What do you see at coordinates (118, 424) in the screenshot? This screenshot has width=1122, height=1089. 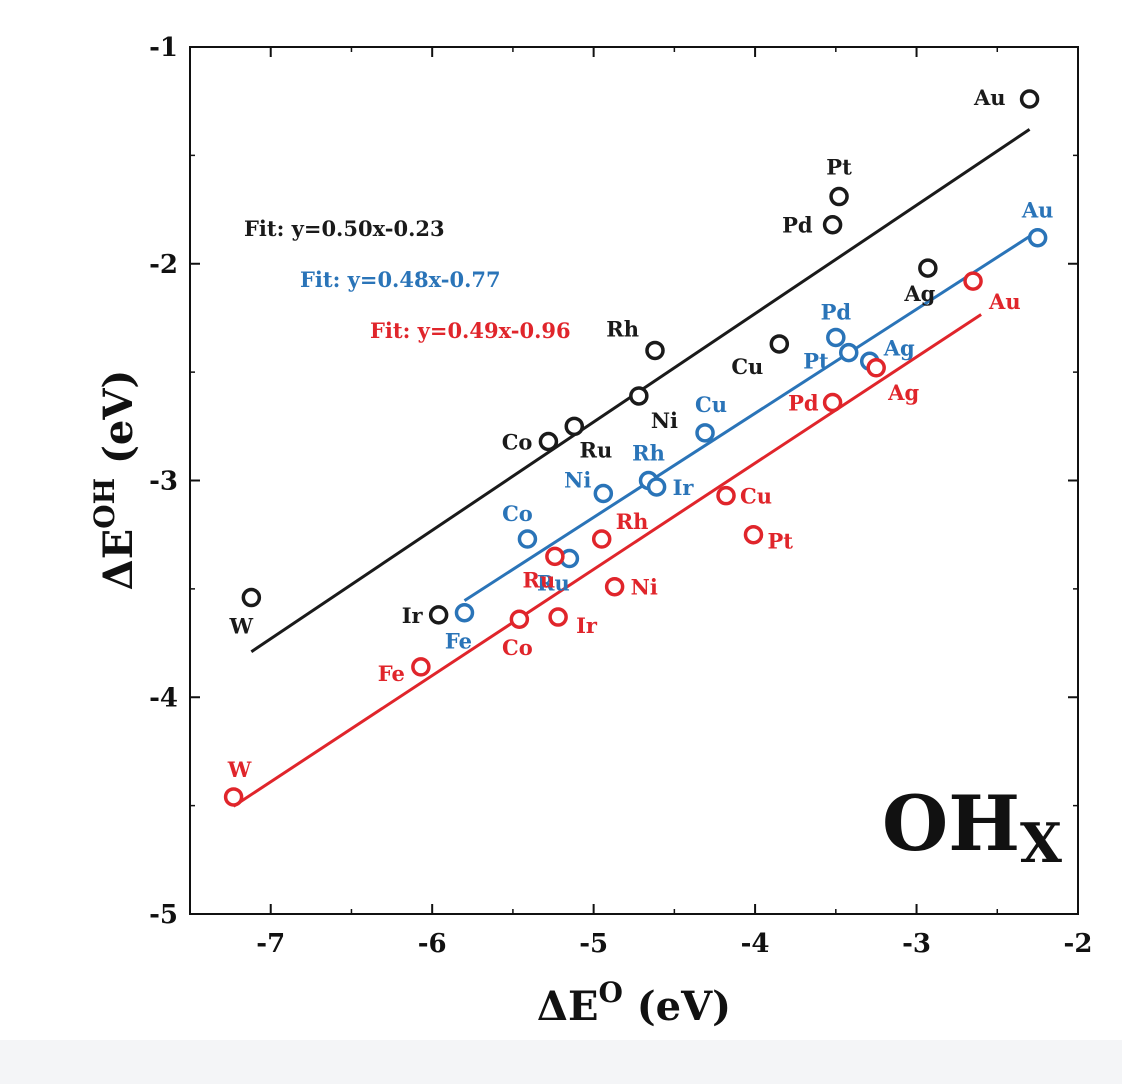 I see `y-axis-title-unit: (eV)` at bounding box center [118, 424].